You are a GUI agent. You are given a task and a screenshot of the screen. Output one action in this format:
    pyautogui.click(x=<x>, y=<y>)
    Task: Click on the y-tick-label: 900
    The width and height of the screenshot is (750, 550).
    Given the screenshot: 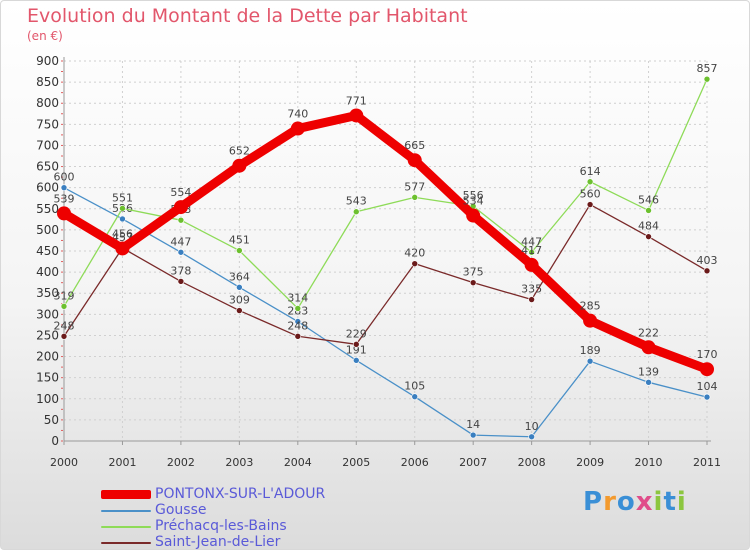 What is the action you would take?
    pyautogui.click(x=47, y=61)
    